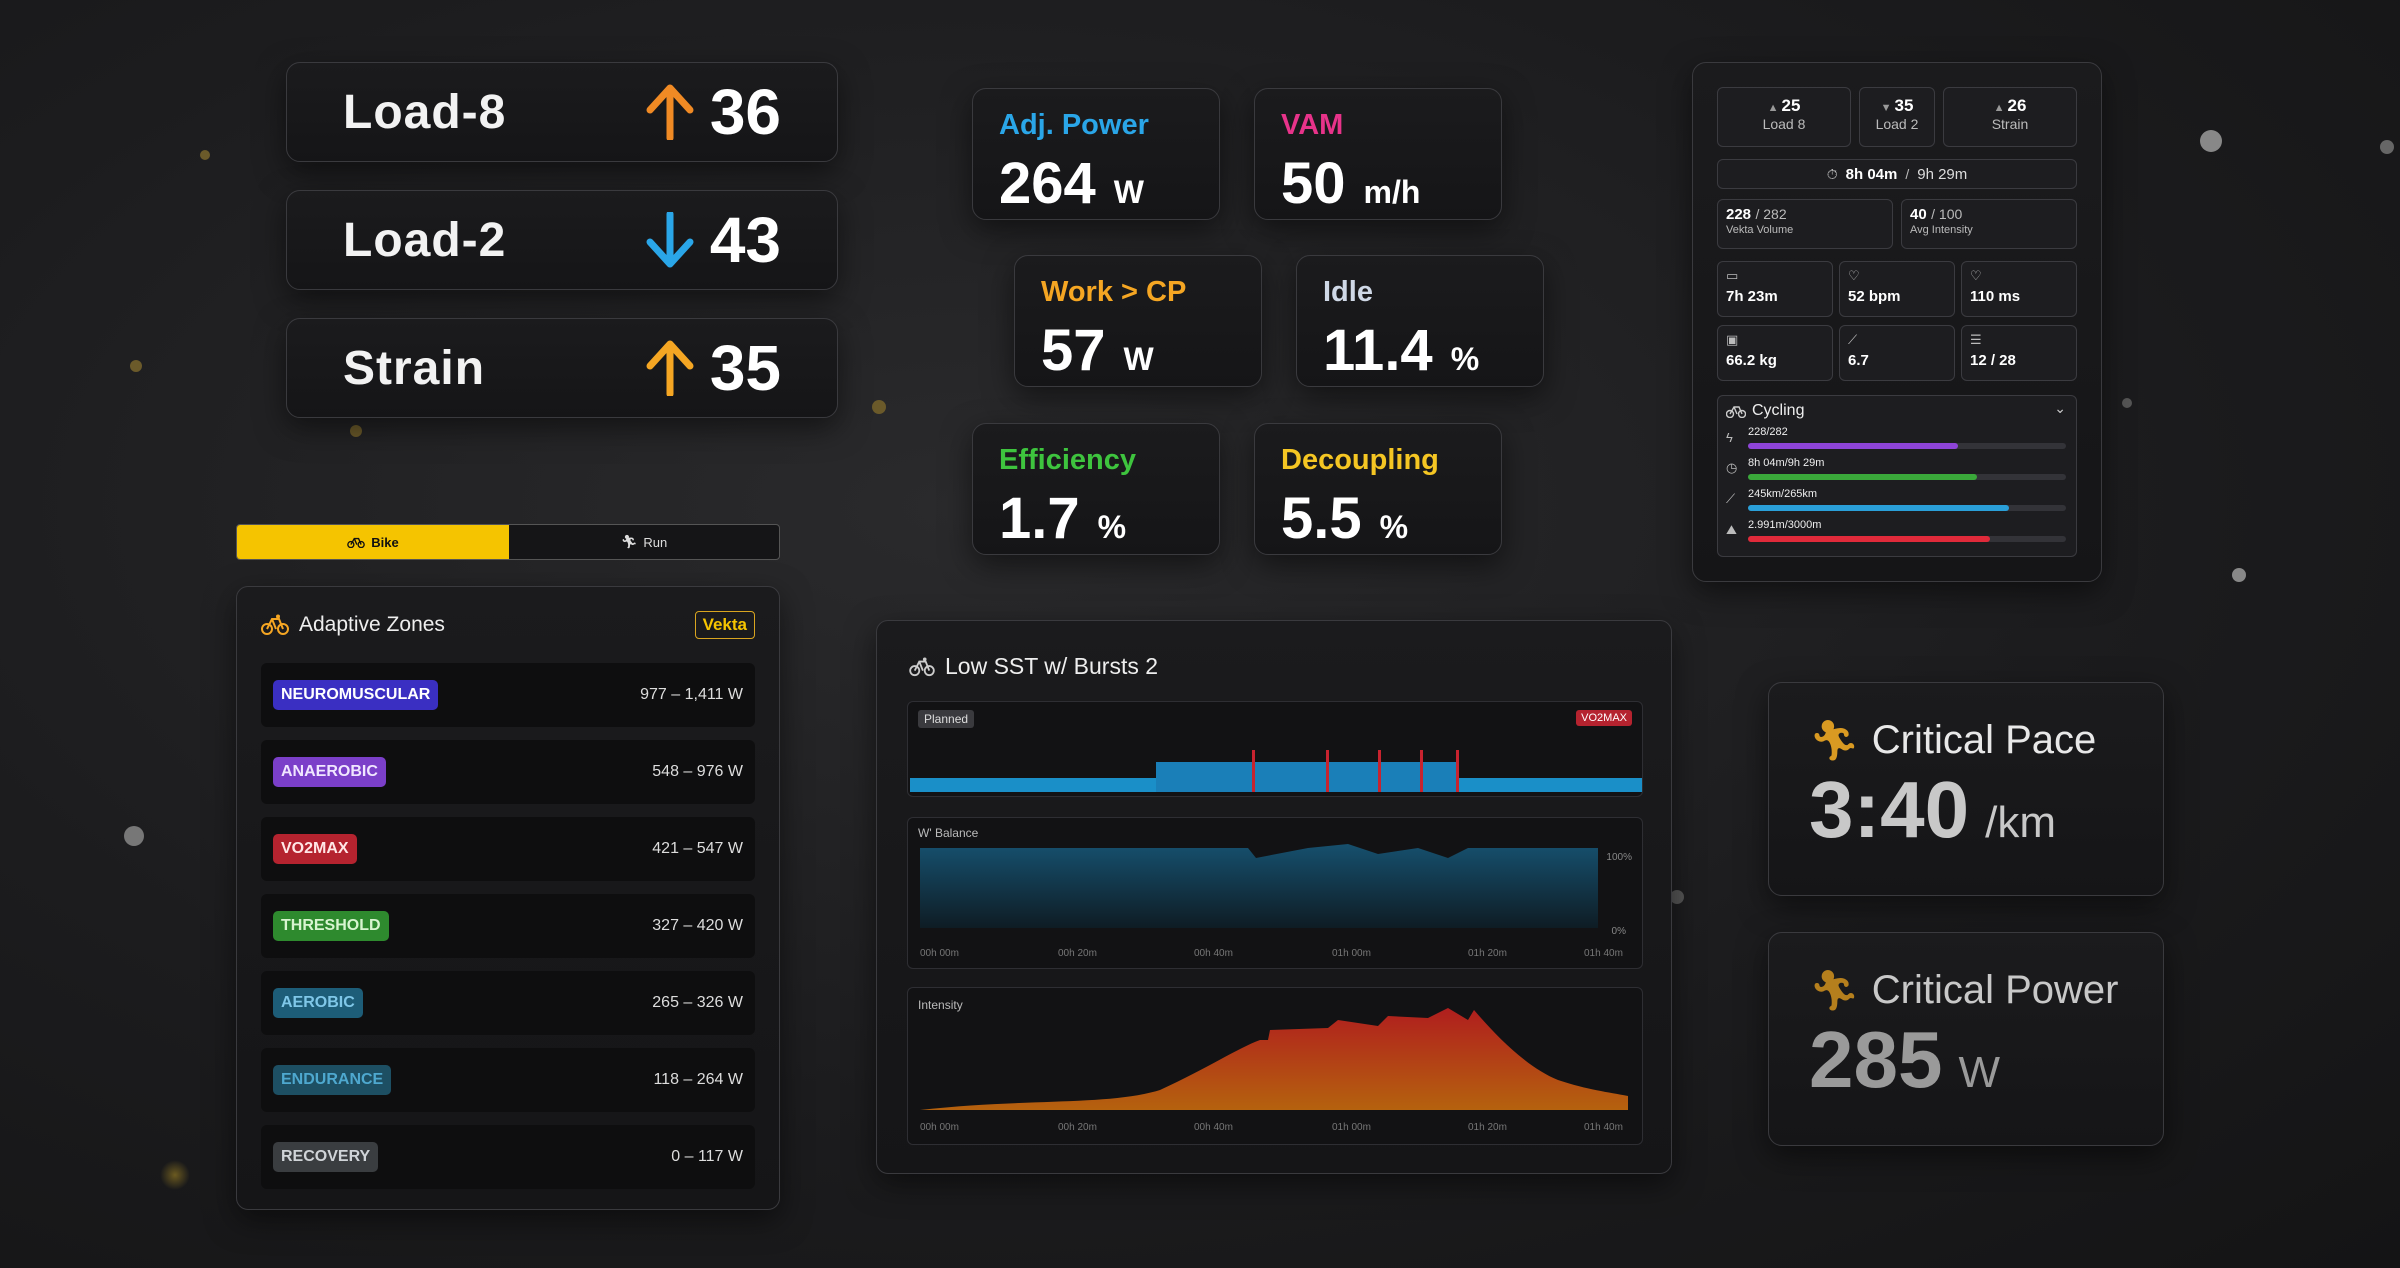  I want to click on intensity-label: Avg Intensity, so click(1941, 230).